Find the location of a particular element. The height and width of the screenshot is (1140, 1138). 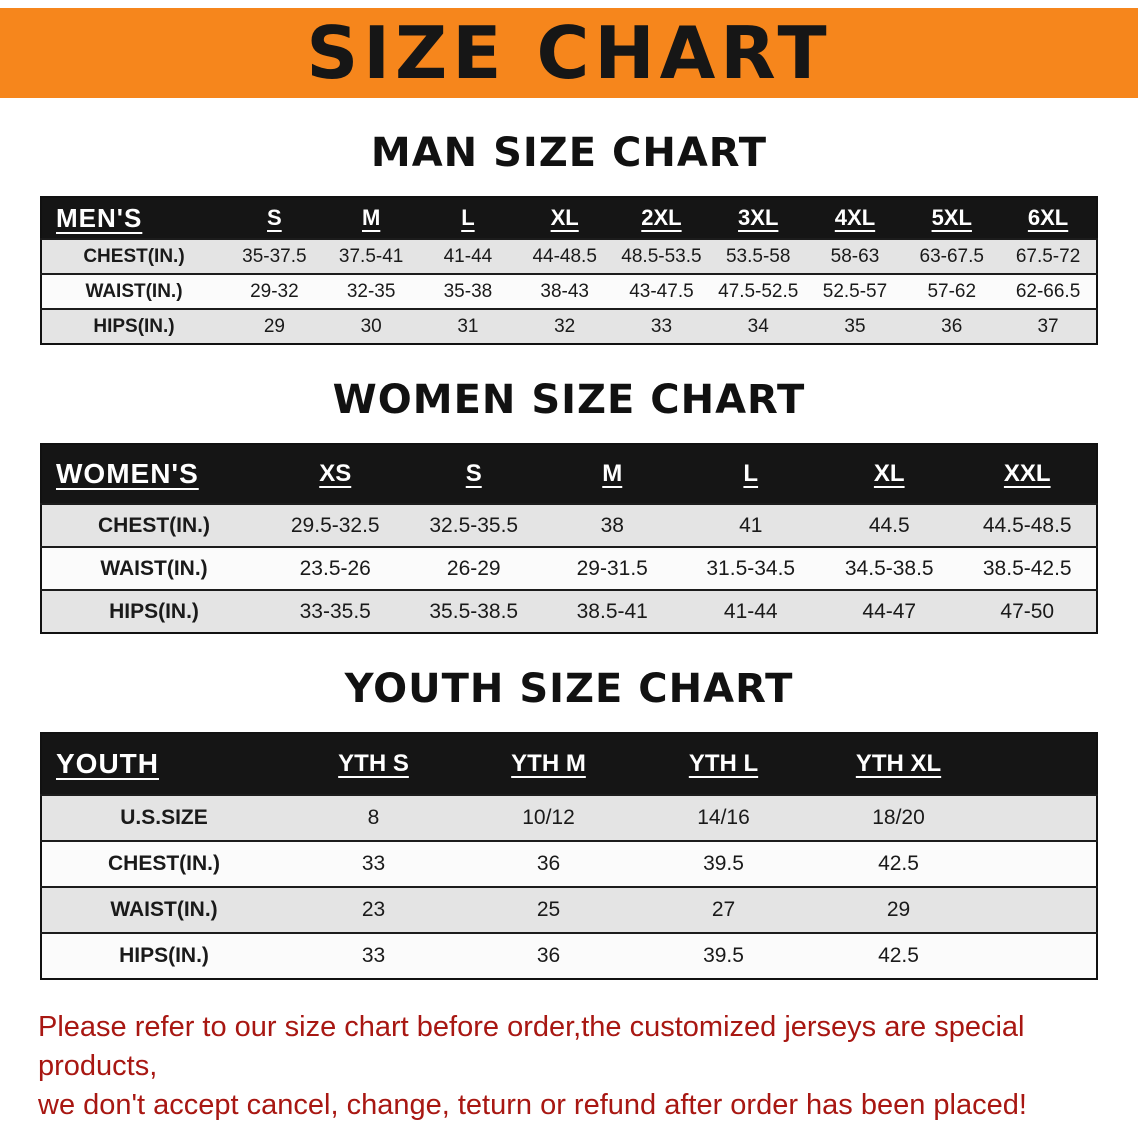

value-cell: 37.5-41 is located at coordinates (371, 256).